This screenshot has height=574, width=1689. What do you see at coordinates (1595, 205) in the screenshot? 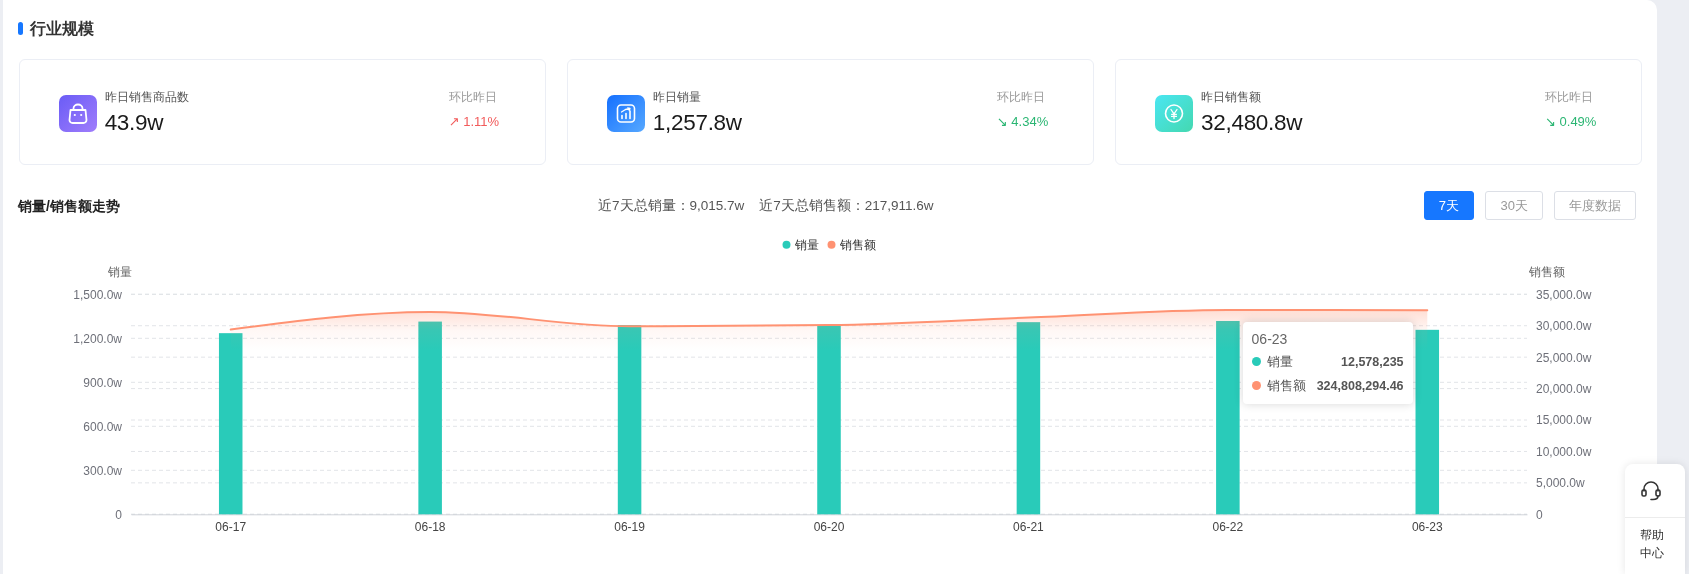
I see `text: 年度数据` at bounding box center [1595, 205].